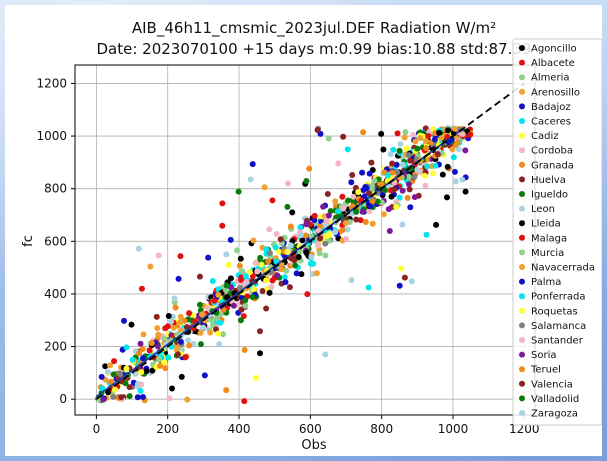 The image size is (607, 461). What do you see at coordinates (546, 224) in the screenshot?
I see `legend-label: Lleida` at bounding box center [546, 224].